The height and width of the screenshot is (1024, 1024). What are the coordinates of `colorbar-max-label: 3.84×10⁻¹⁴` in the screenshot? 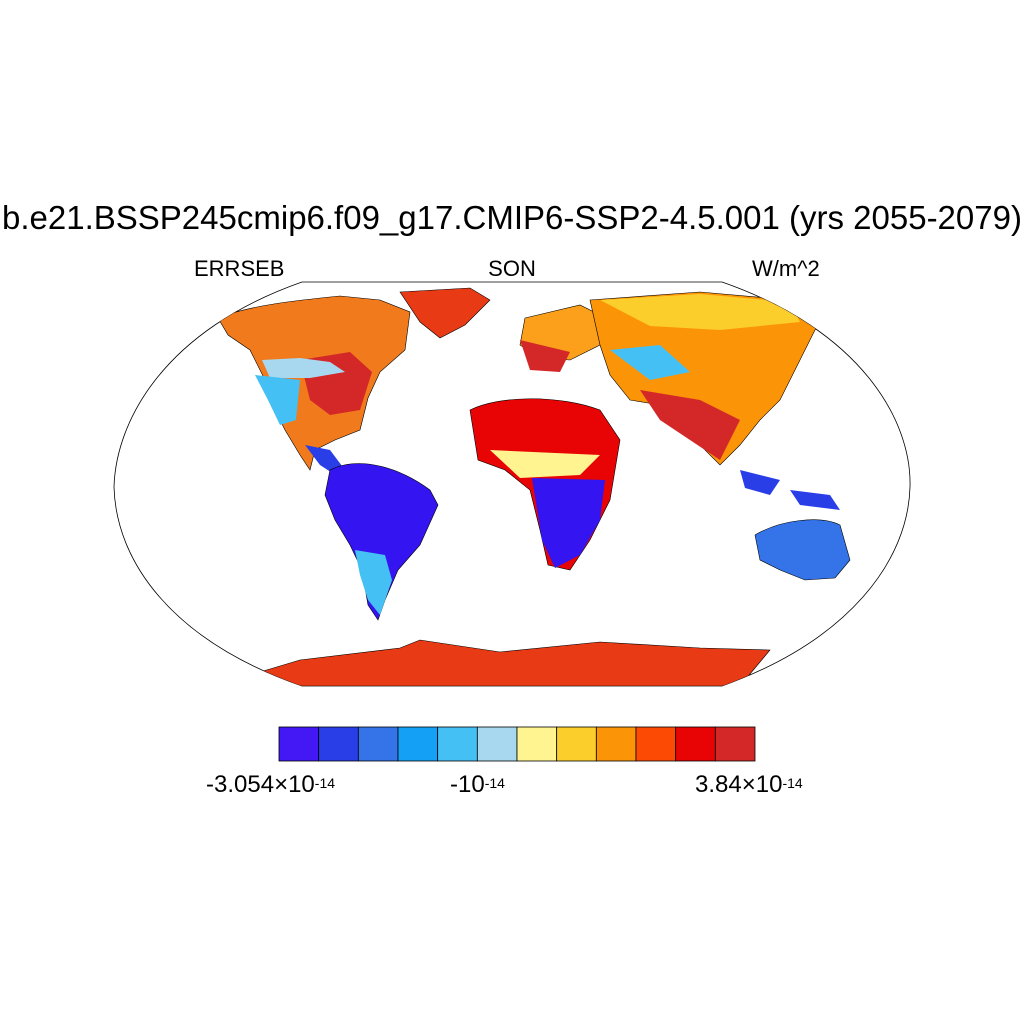 It's located at (749, 784).